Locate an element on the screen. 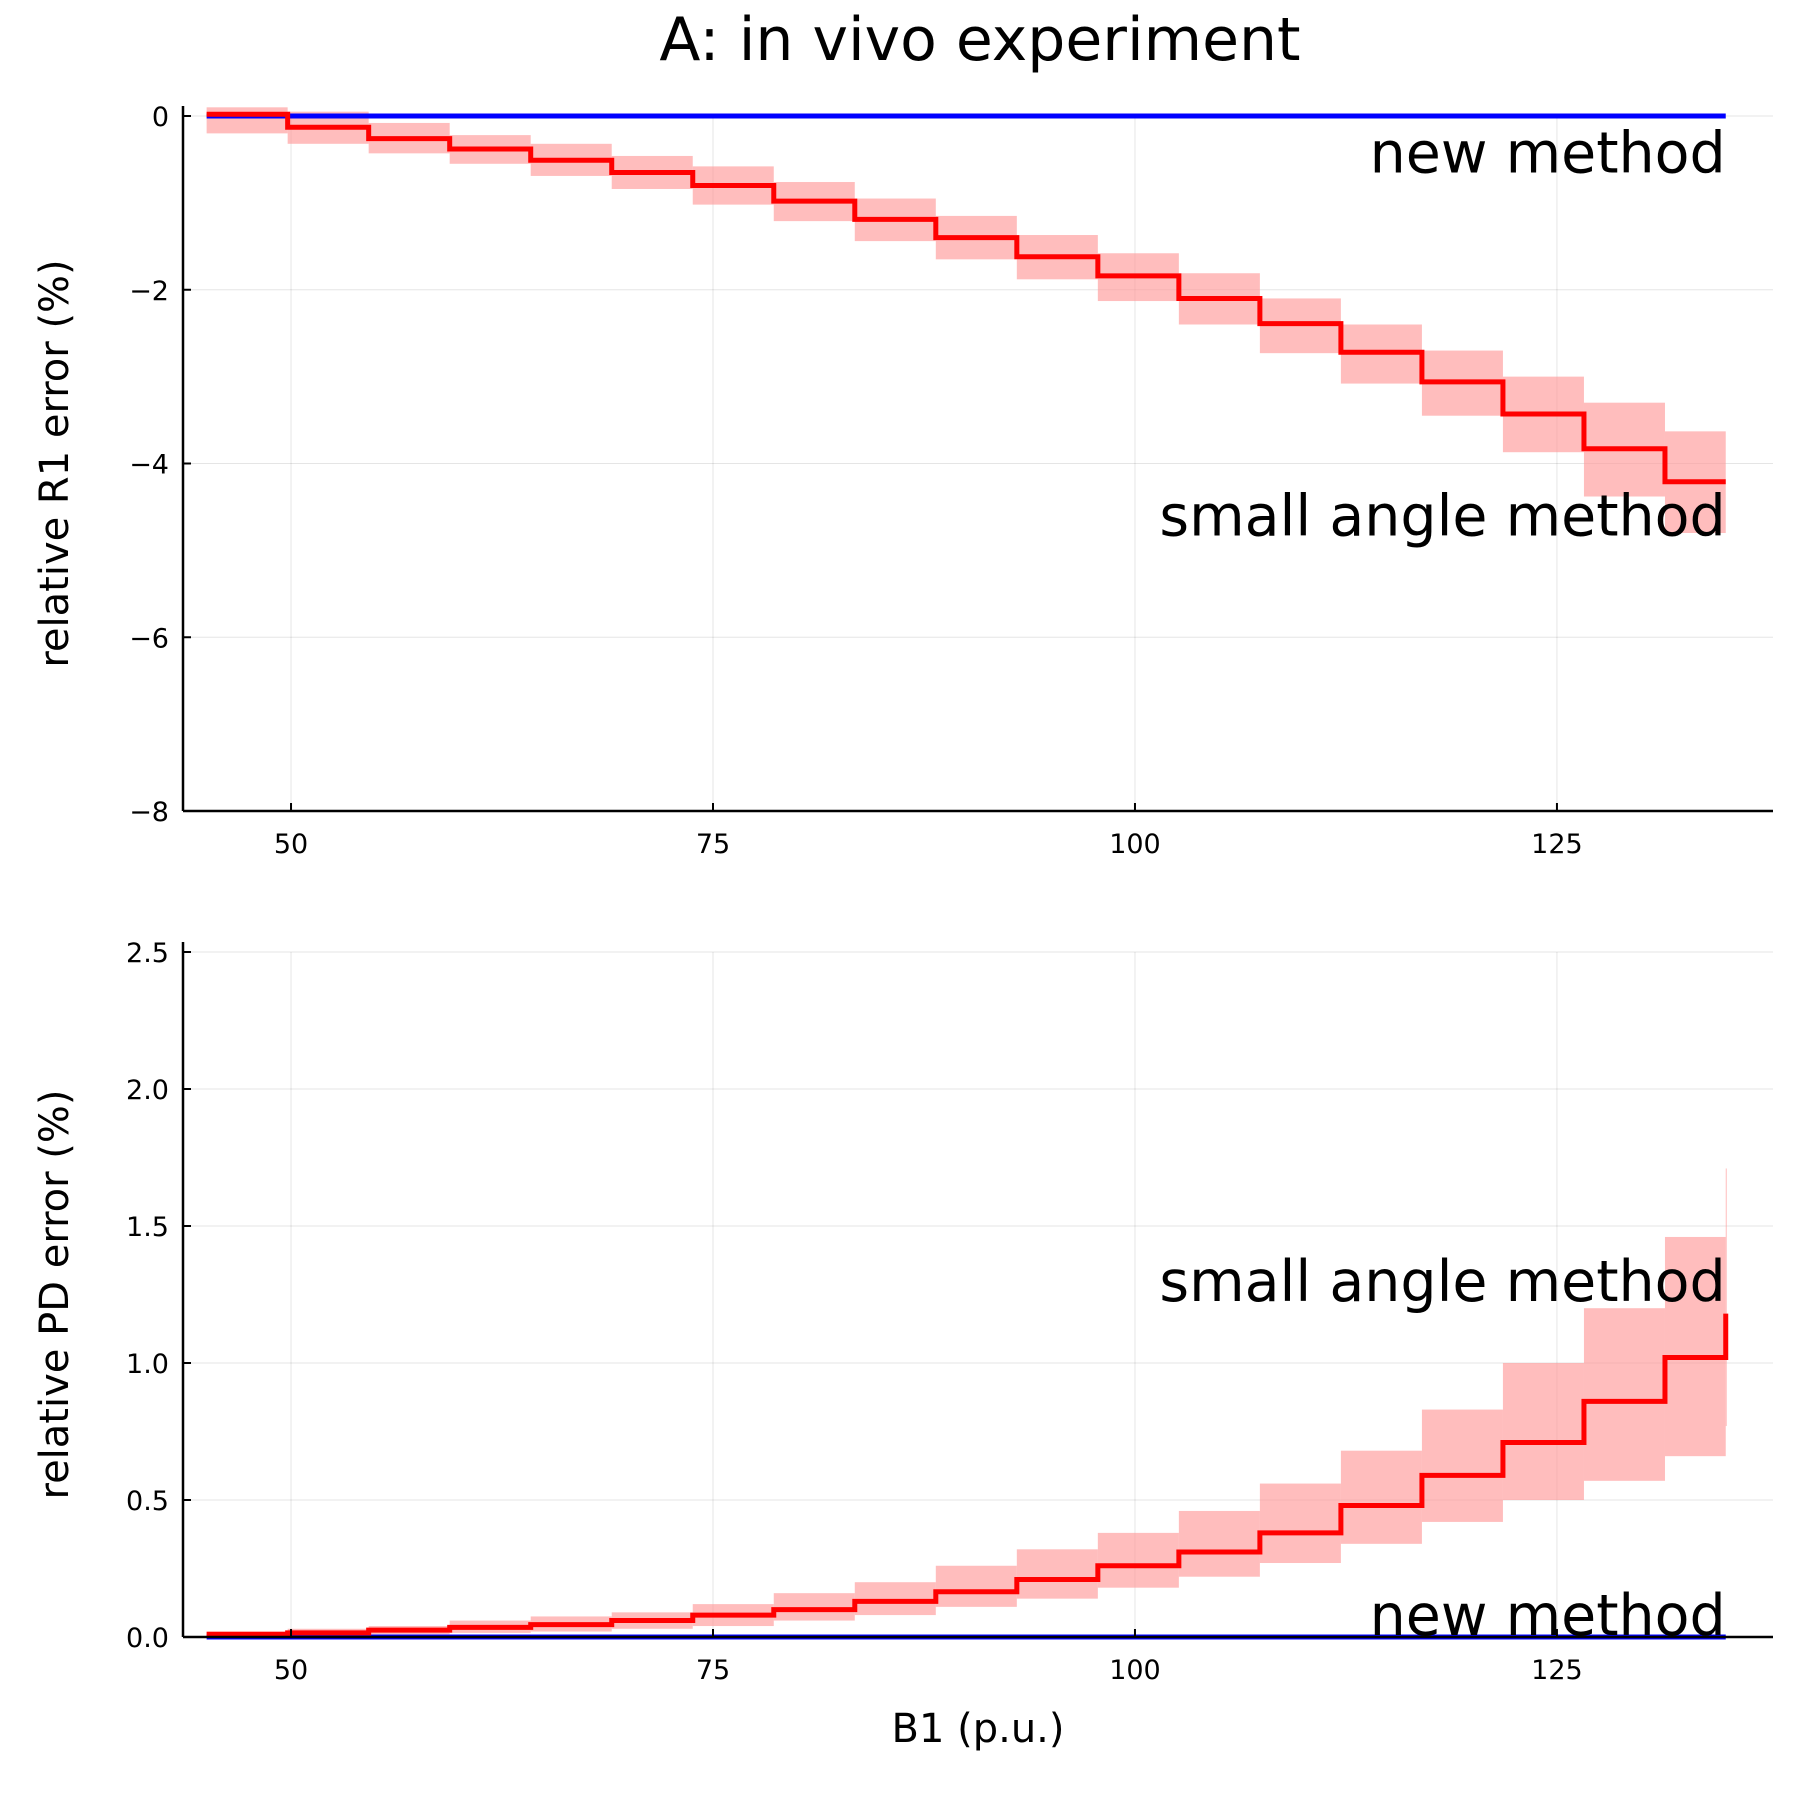 The width and height of the screenshot is (1799, 1799). r1-x-tick-label: 100 is located at coordinates (1135, 844).